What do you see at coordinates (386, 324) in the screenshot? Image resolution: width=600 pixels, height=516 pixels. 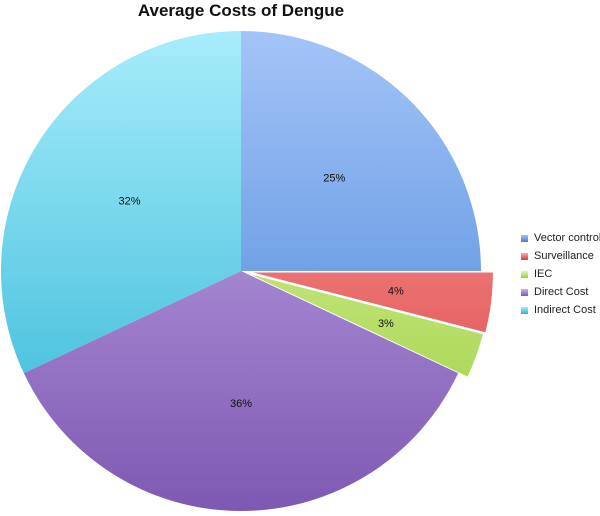 I see `slice-label-iec: 3%` at bounding box center [386, 324].